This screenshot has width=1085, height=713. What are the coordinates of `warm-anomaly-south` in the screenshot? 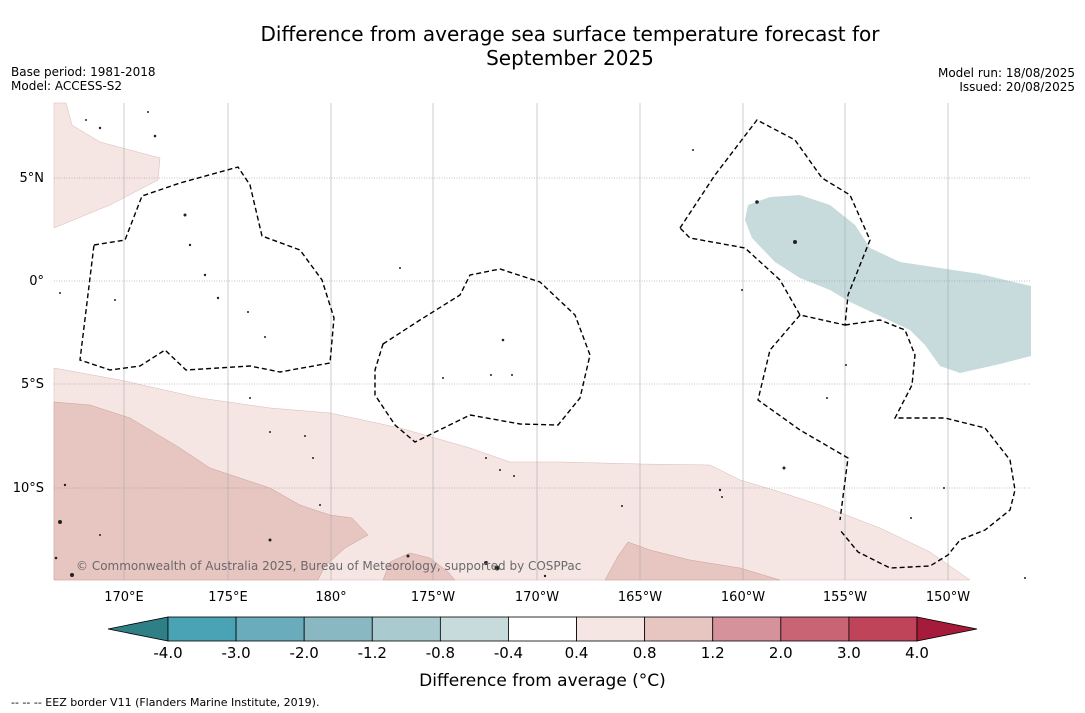 It's located at (211, 491).